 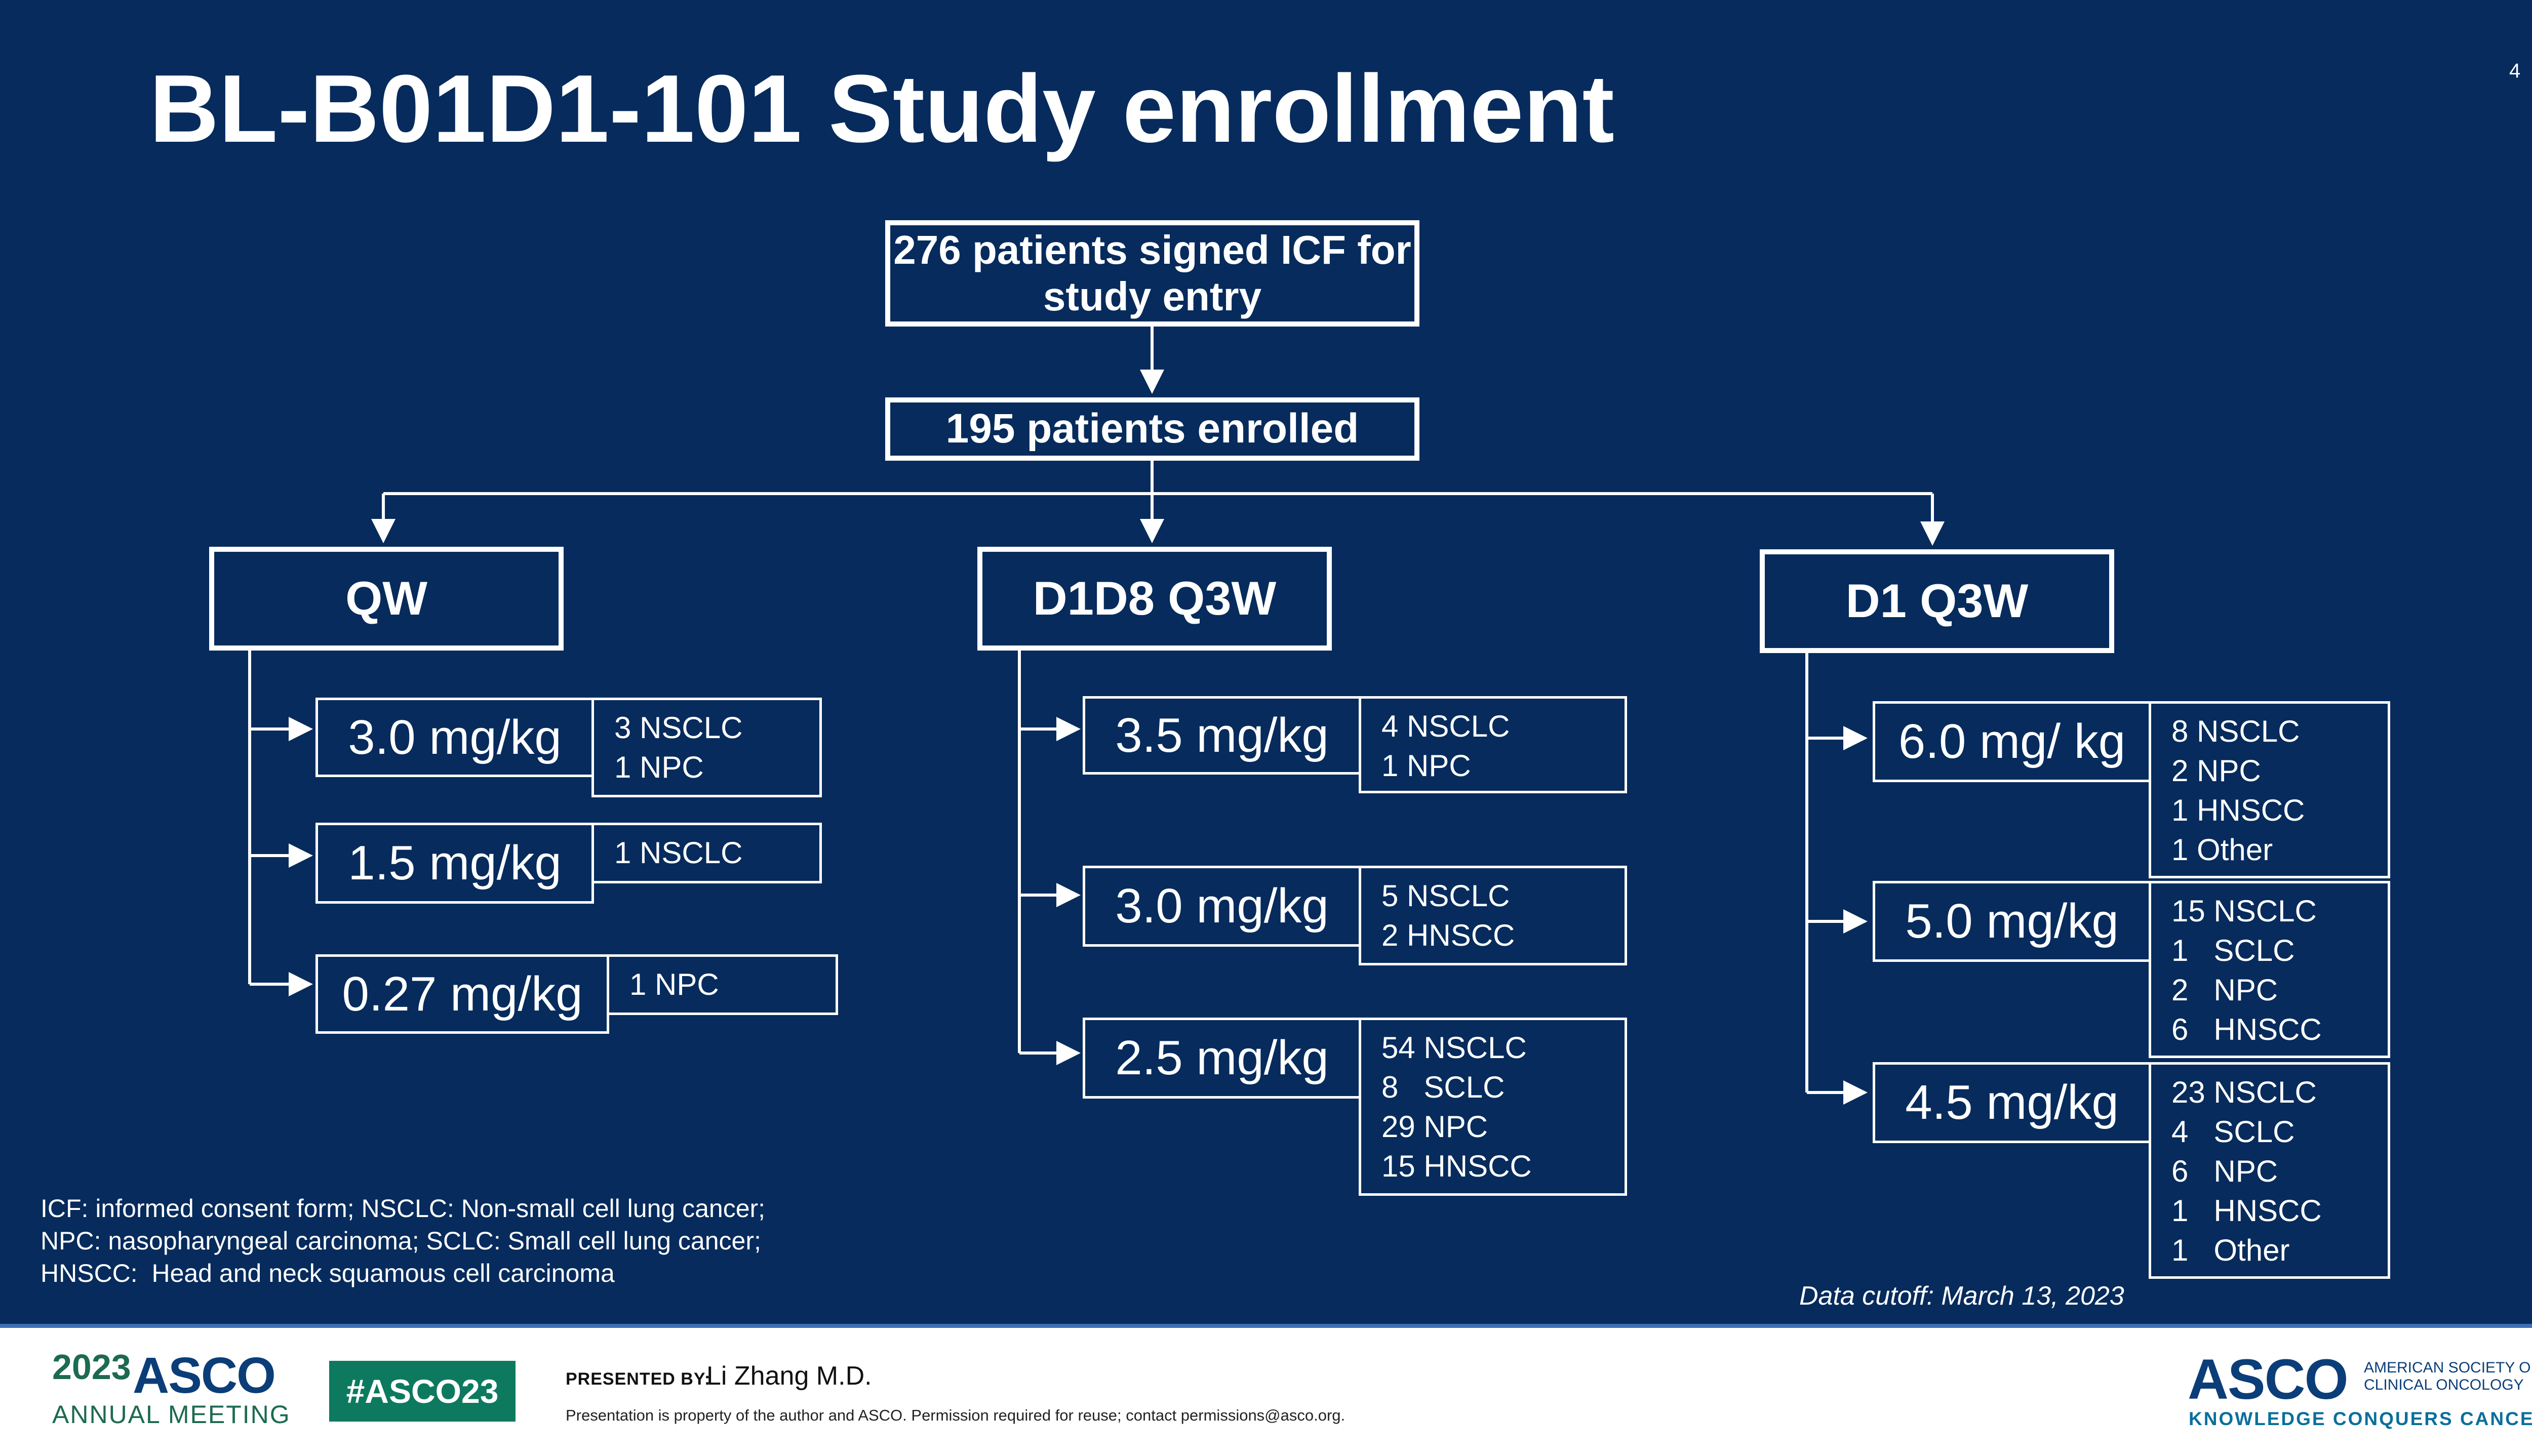 I want to click on indication-box: 15 NSCLC 1 SCLC 2 NPC 6 HNSCC, so click(x=2269, y=969).